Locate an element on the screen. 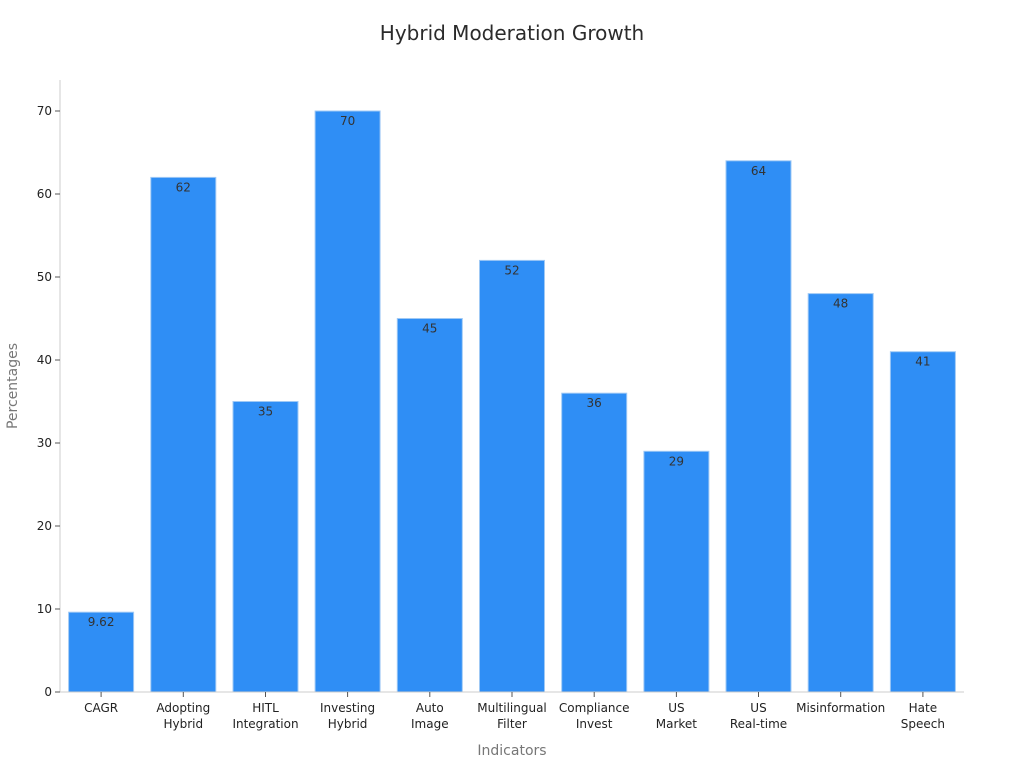 The image size is (1024, 768). x-axis-label: Indicators is located at coordinates (511, 751).